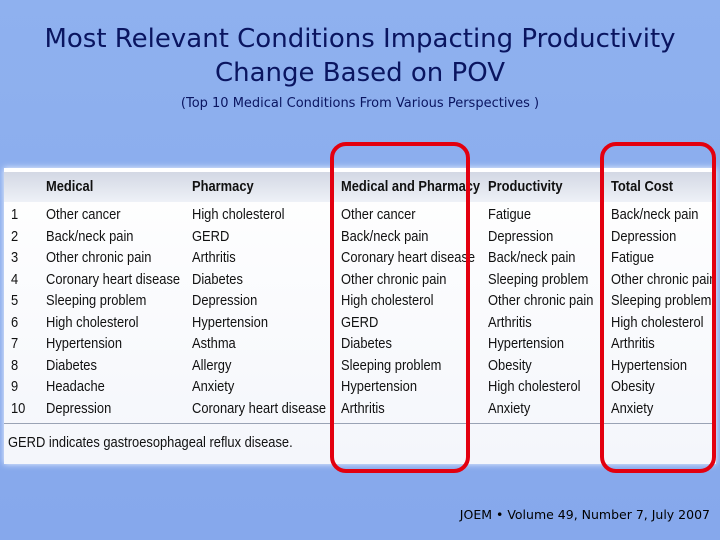  What do you see at coordinates (15, 365) in the screenshot?
I see `rank-number: 8` at bounding box center [15, 365].